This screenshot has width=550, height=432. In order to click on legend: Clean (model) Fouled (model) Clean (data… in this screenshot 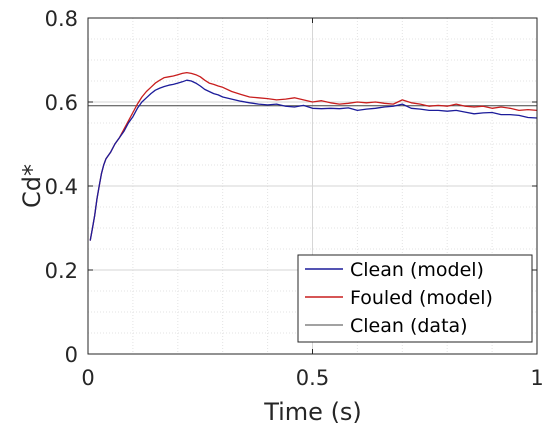, I will do `click(415, 298)`.